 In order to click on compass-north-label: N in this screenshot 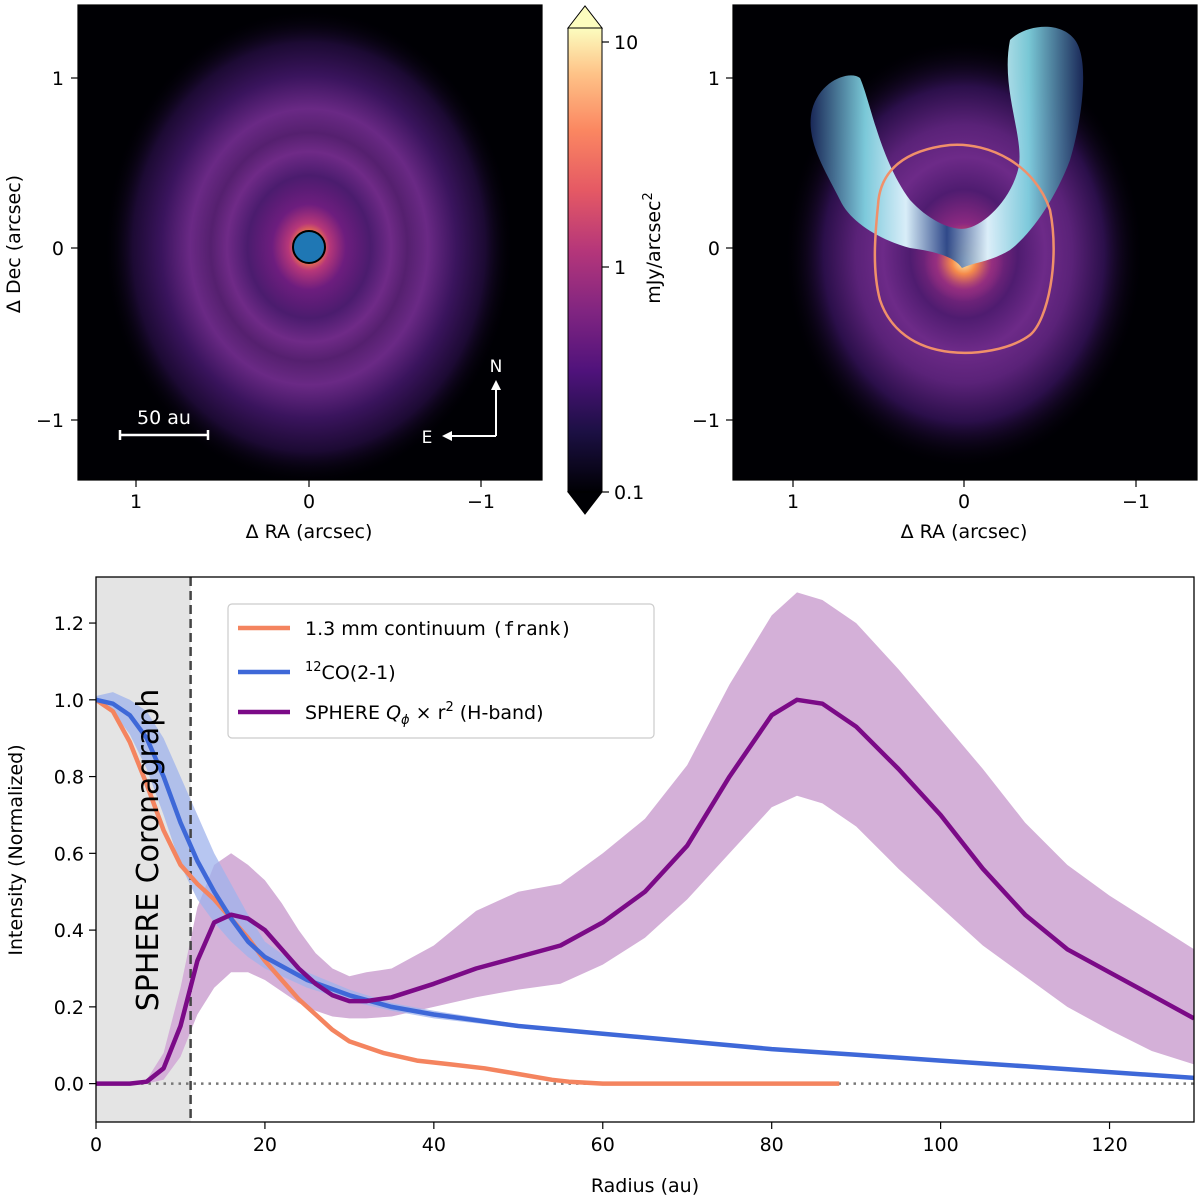, I will do `click(496, 367)`.